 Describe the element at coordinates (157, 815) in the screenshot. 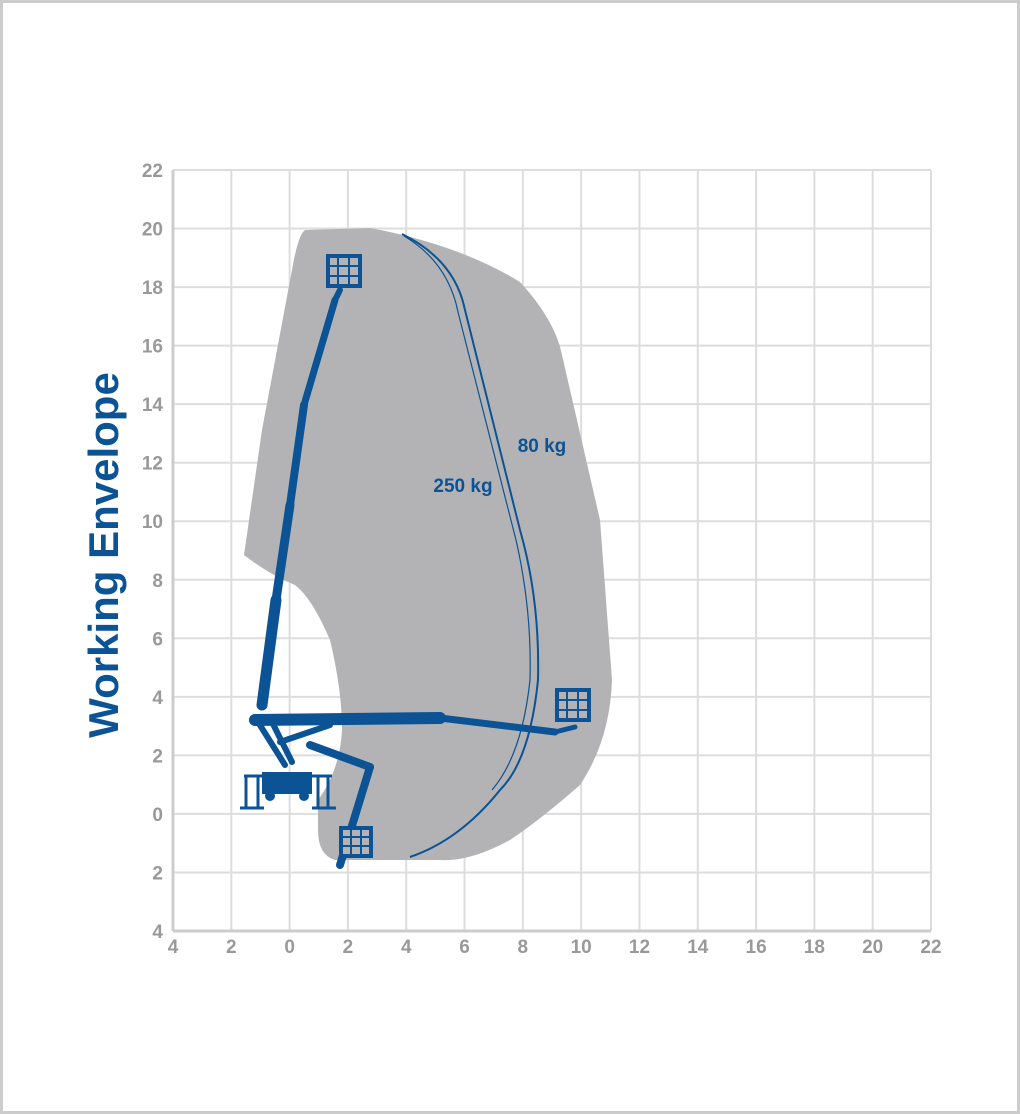

I see `y-tick-label: 0` at that location.